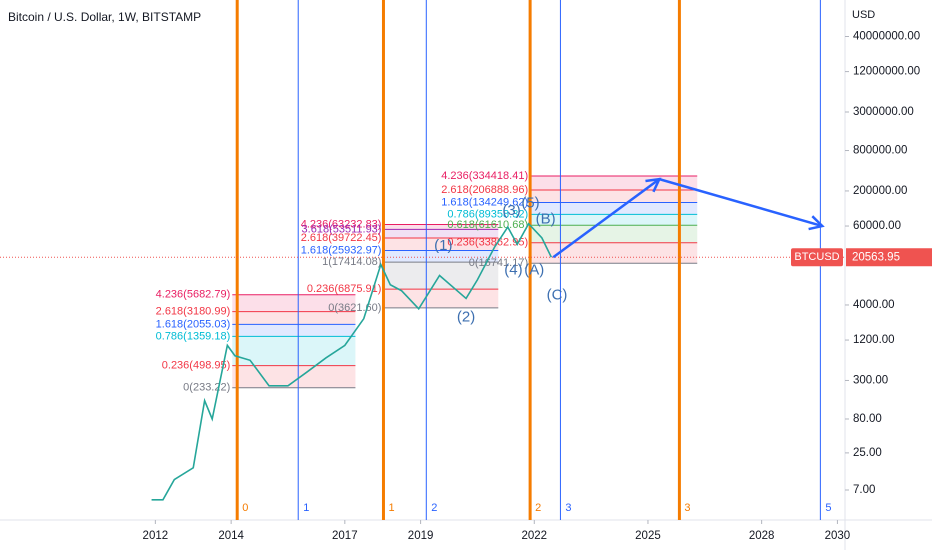  What do you see at coordinates (762, 536) in the screenshot?
I see `x-tick-label: 2028` at bounding box center [762, 536].